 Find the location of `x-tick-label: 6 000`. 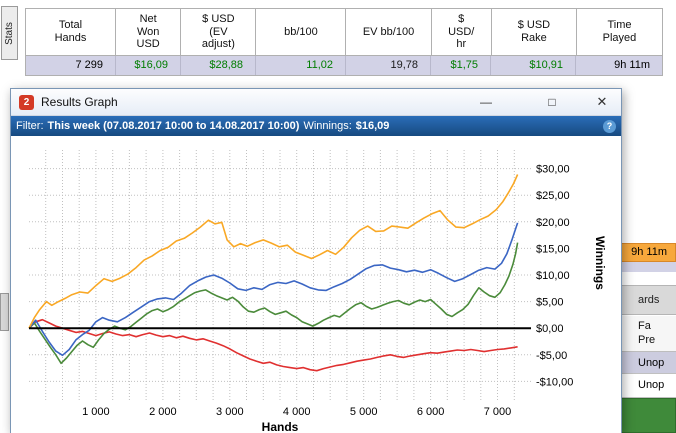

x-tick-label: 6 000 is located at coordinates (431, 412).